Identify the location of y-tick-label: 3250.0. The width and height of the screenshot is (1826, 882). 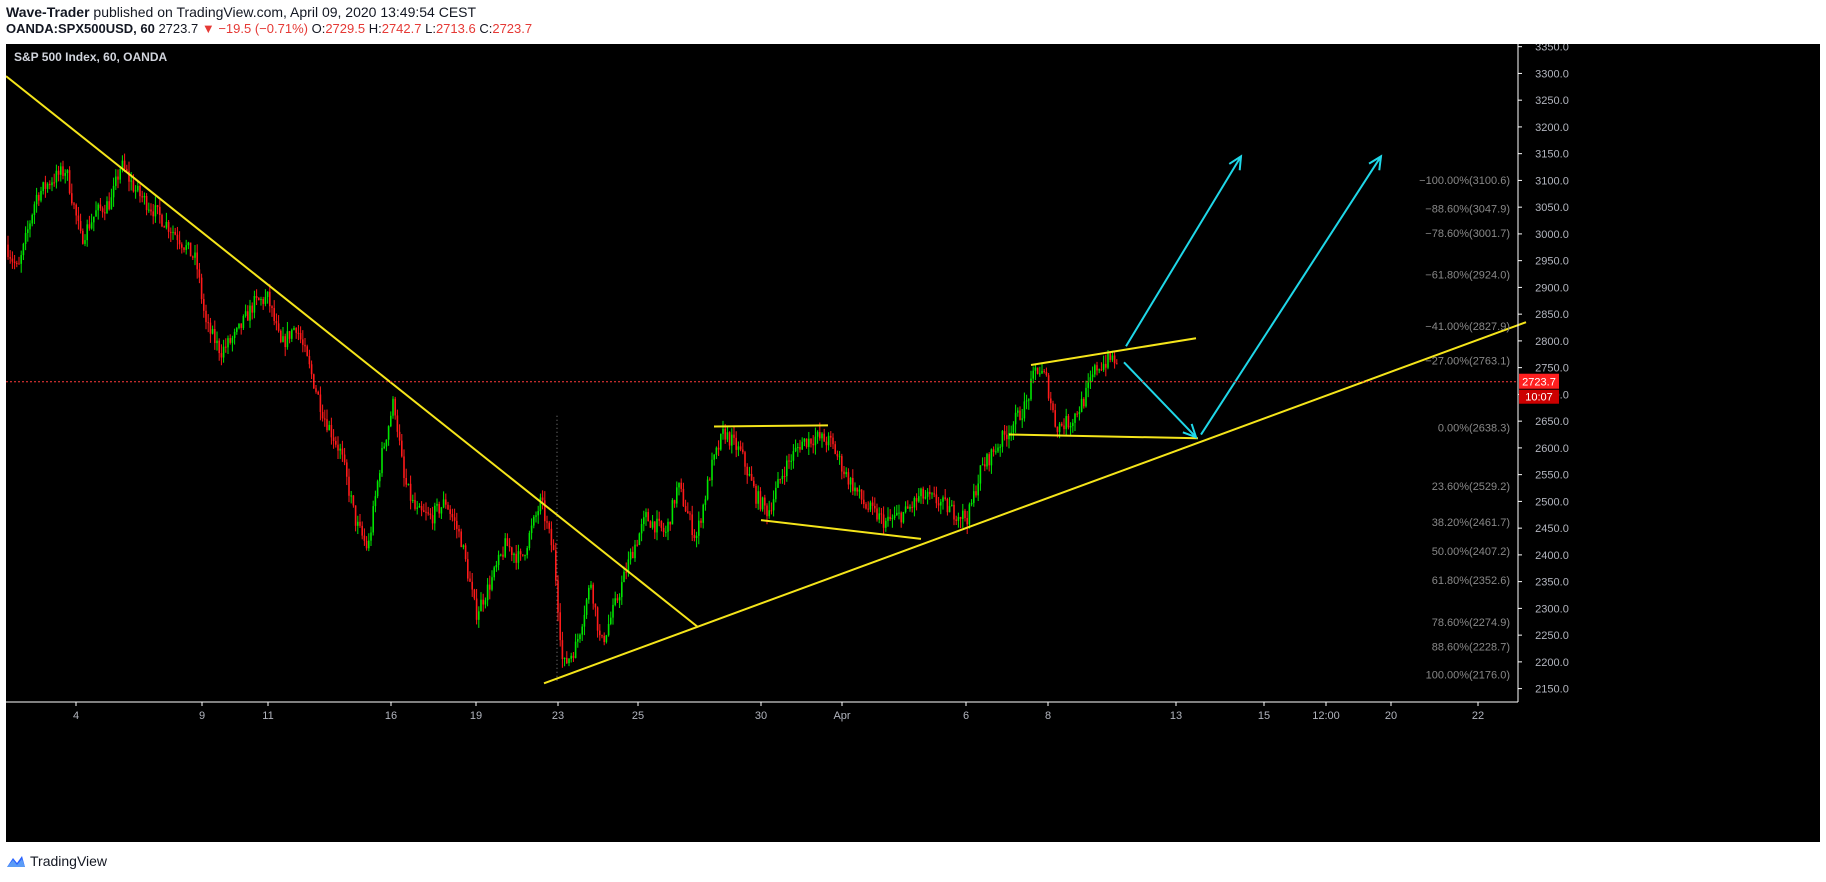
(1552, 101).